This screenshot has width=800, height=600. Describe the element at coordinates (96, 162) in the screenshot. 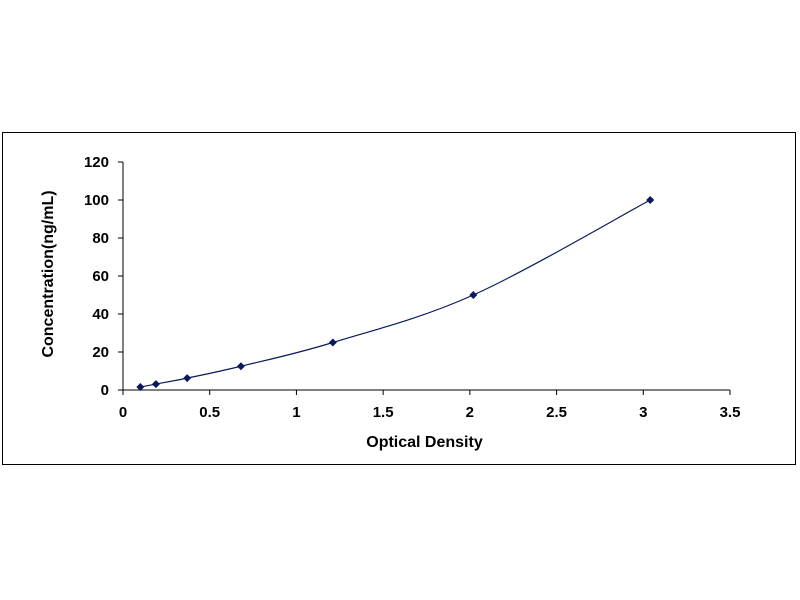

I see `y-tick-label: 120` at that location.